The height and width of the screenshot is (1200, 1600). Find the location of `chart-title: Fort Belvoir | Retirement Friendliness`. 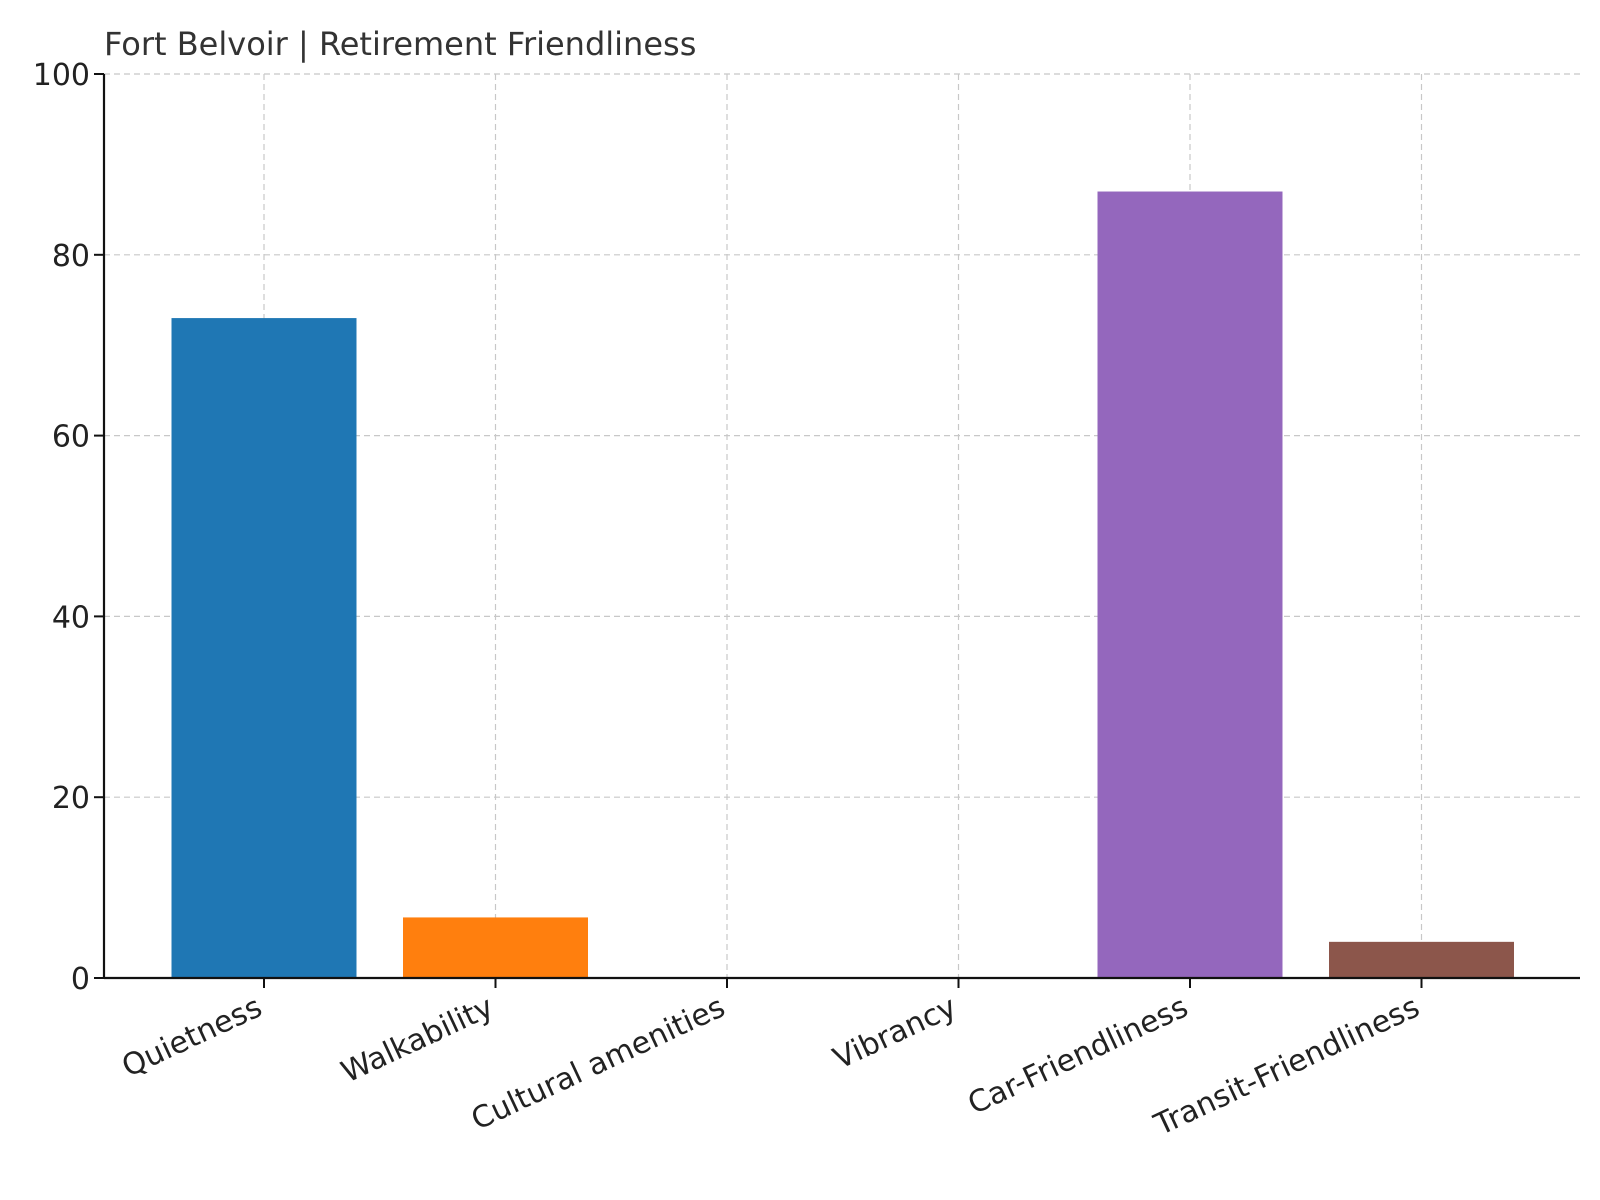

chart-title: Fort Belvoir | Retirement Friendliness is located at coordinates (400, 44).